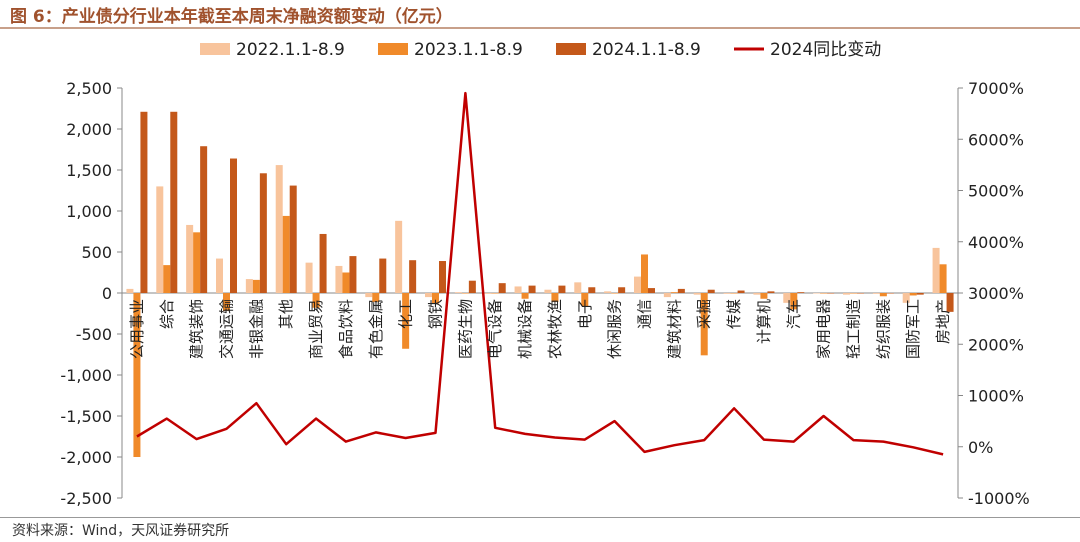 The height and width of the screenshot is (542, 1080). I want to click on y-tick-label: -2,000, so click(86, 457).